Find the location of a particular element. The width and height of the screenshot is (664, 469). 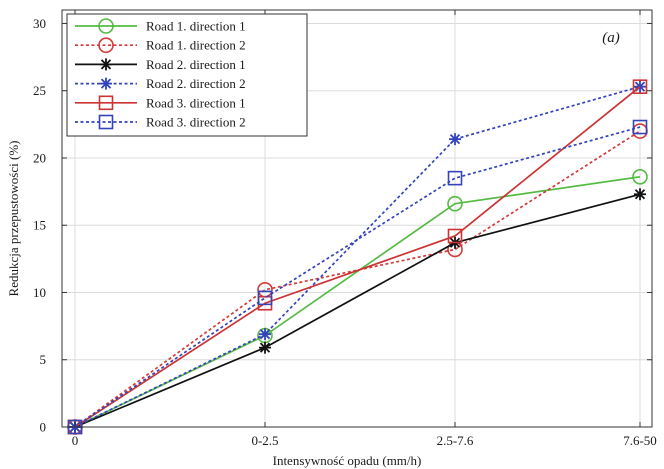

y-tick-label: 10 is located at coordinates (39, 292).